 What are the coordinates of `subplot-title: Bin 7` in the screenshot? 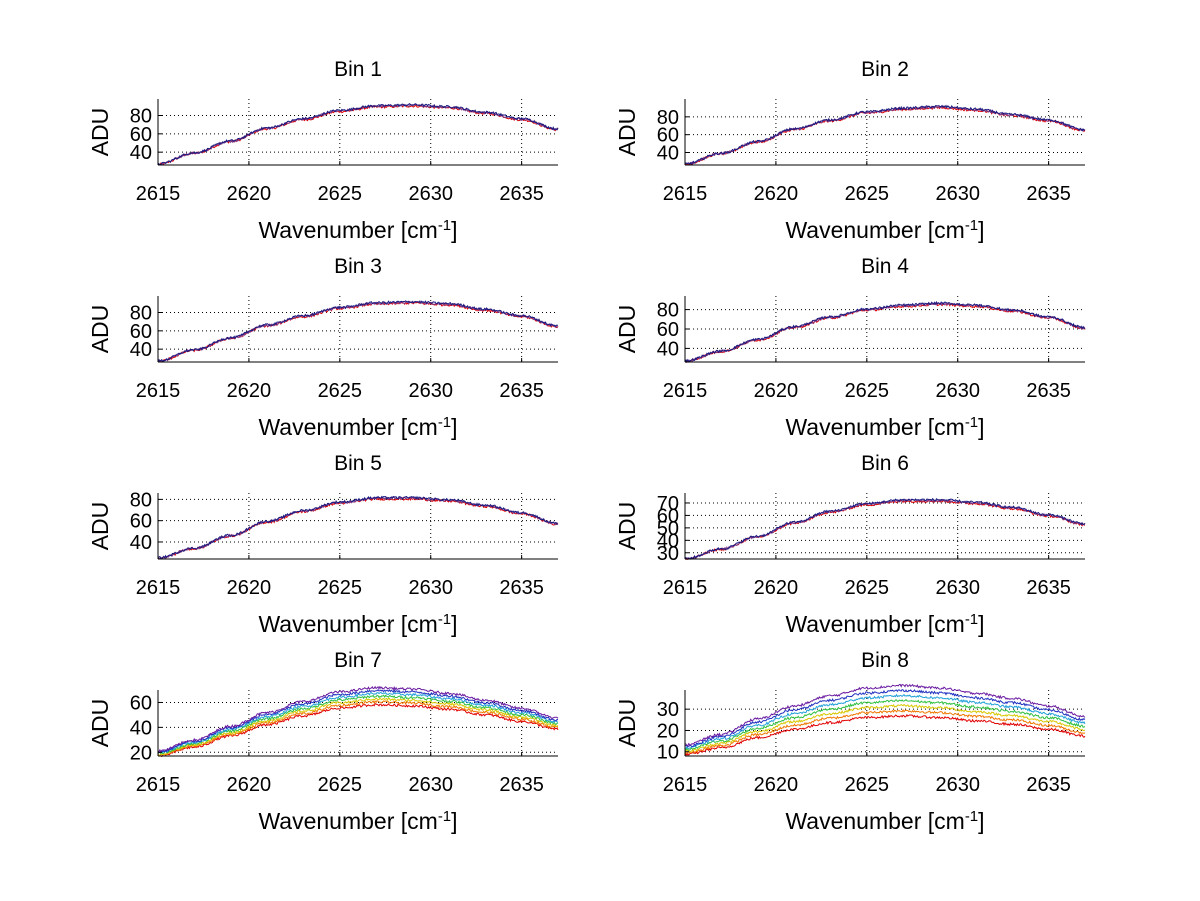 It's located at (358, 660).